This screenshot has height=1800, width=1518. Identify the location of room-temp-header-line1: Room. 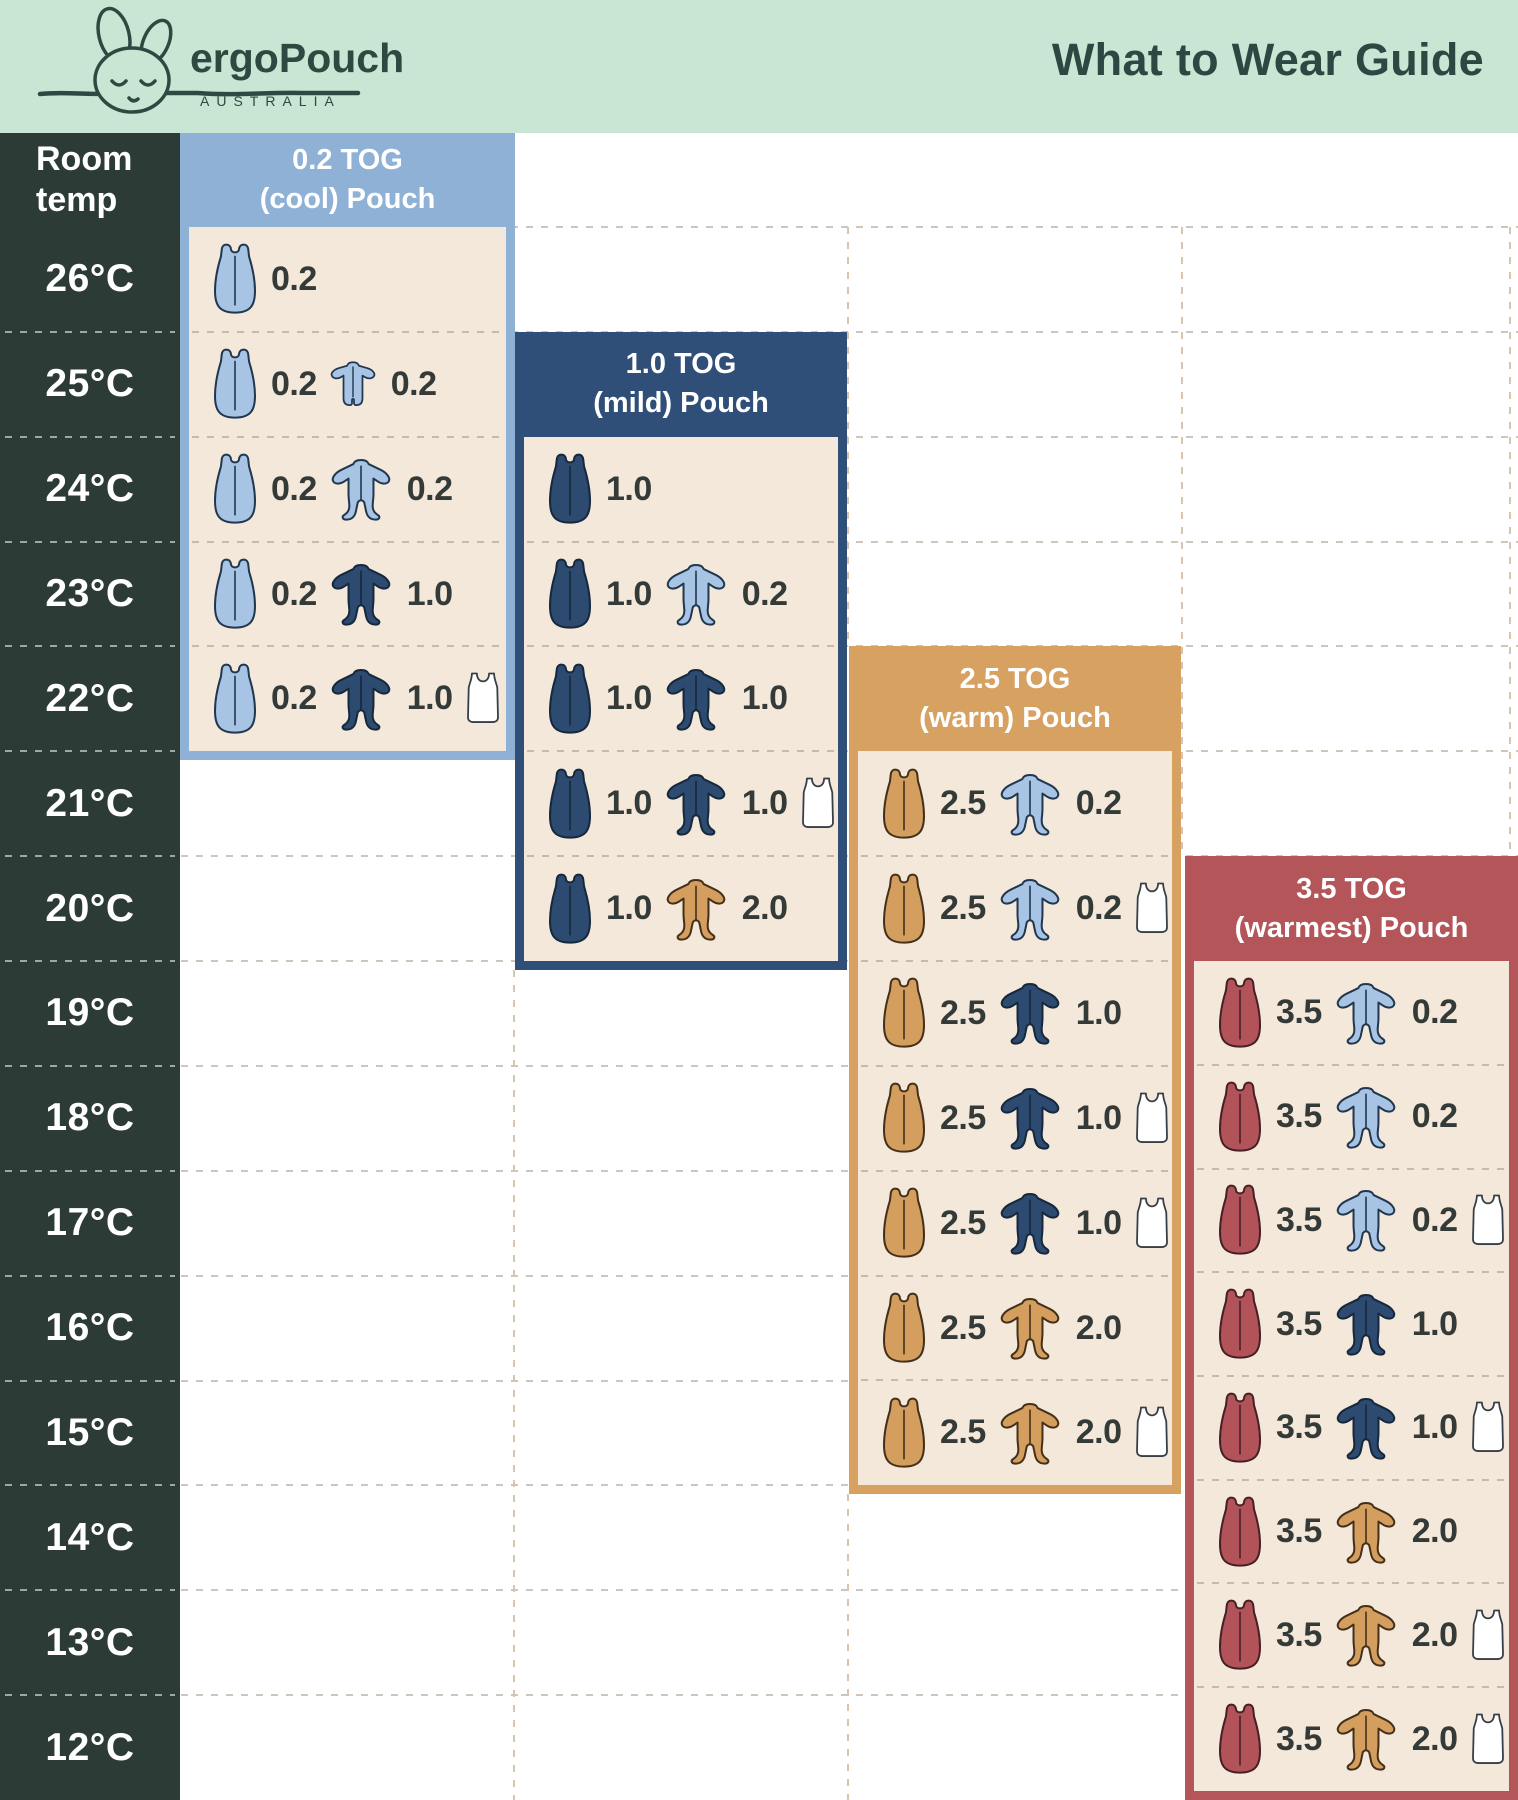
(84, 158).